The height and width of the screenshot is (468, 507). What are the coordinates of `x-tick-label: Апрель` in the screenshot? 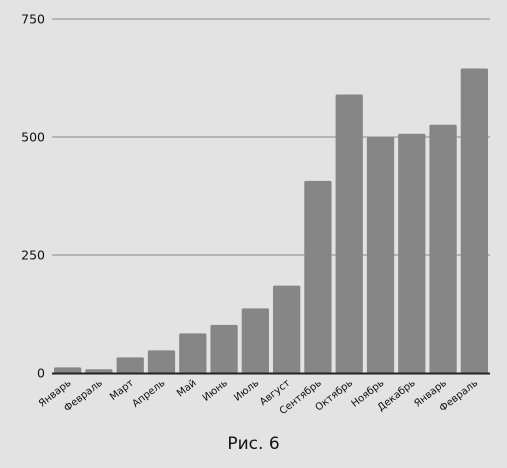 It's located at (148, 394).